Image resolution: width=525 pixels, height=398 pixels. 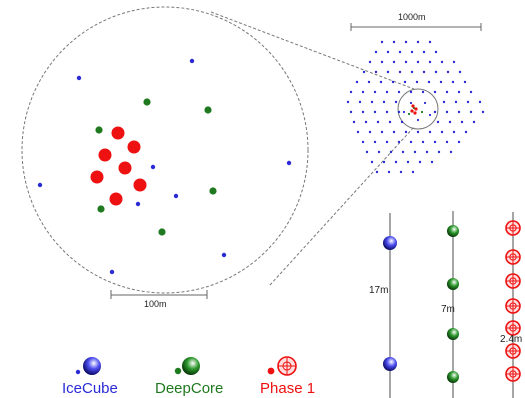 I want to click on legend-icecube-dot, so click(x=78, y=372).